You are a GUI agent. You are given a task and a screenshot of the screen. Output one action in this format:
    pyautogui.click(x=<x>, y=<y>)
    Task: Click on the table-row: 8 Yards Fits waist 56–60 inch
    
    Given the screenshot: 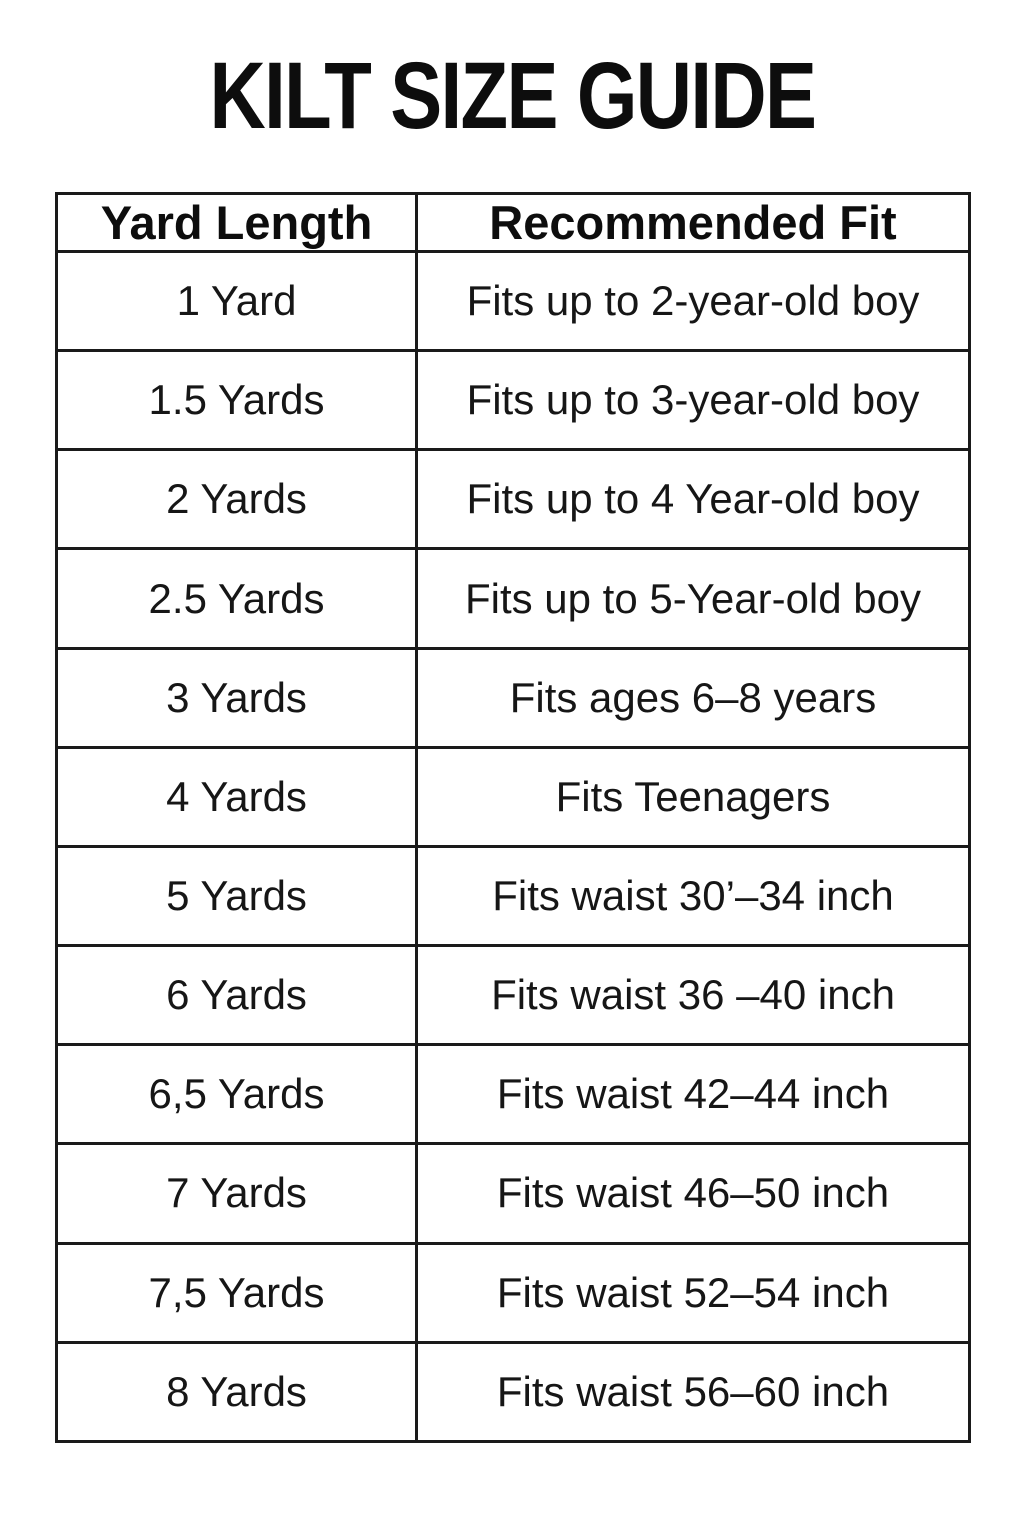 What is the action you would take?
    pyautogui.click(x=513, y=1392)
    